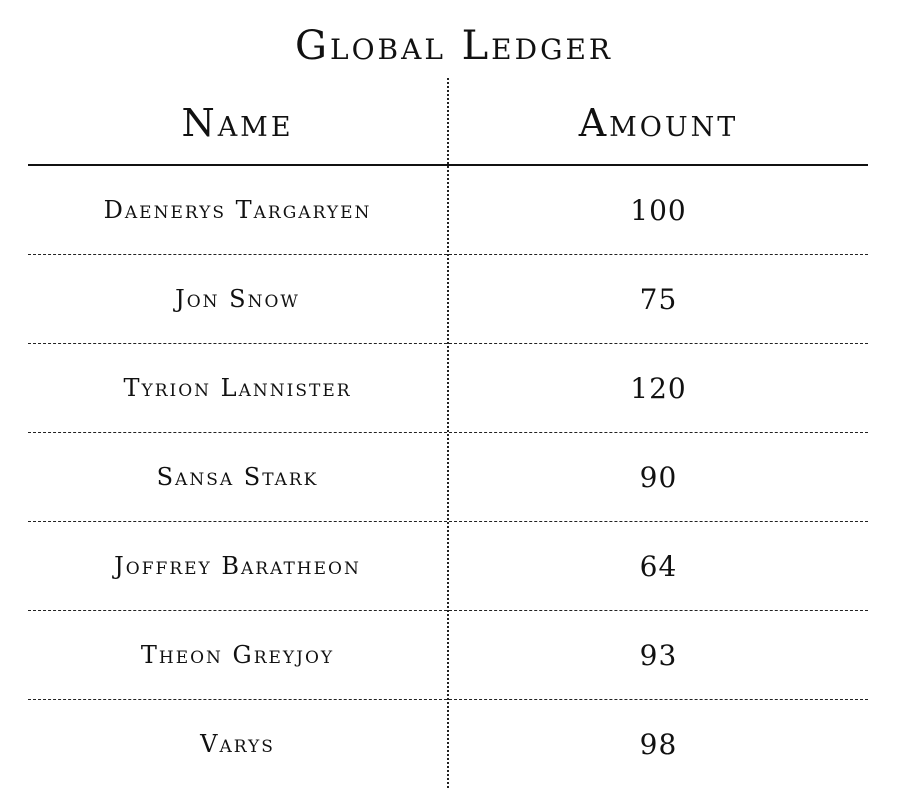  I want to click on table-row: Sansa Stark 90, so click(448, 477).